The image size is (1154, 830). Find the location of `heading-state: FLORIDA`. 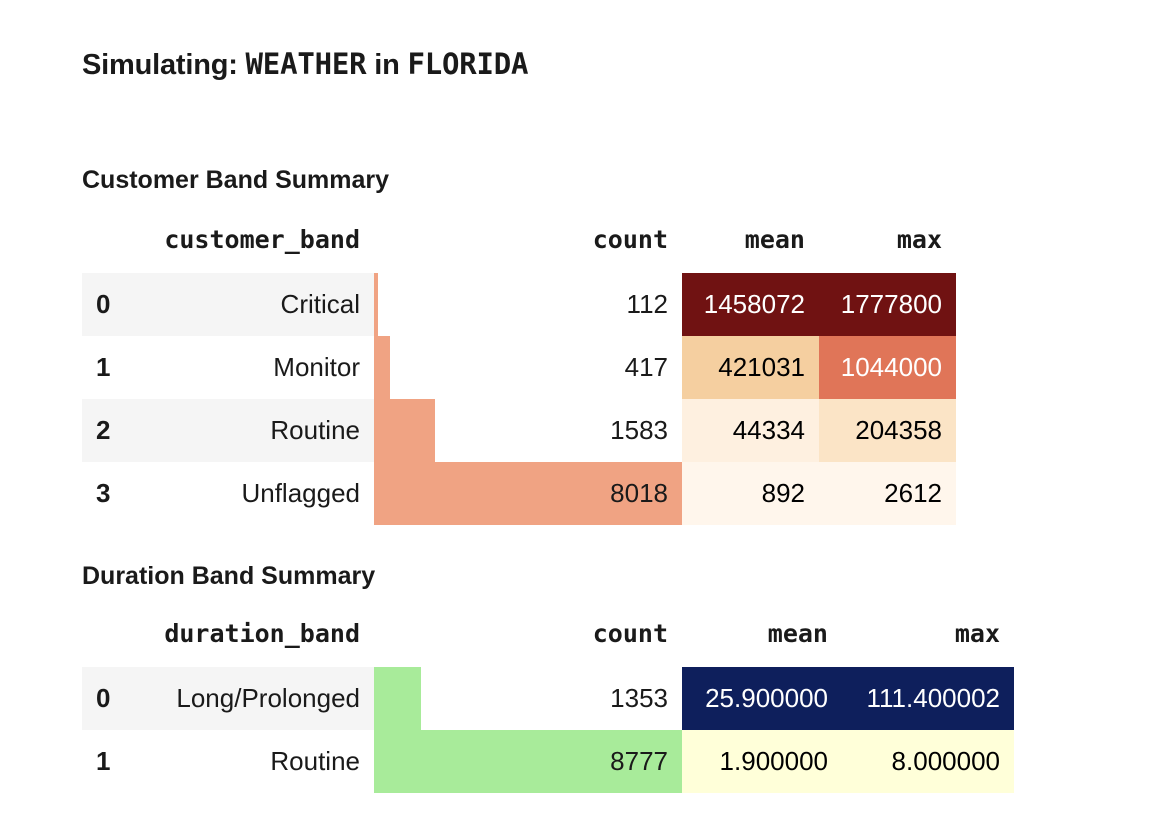

heading-state: FLORIDA is located at coordinates (468, 64).